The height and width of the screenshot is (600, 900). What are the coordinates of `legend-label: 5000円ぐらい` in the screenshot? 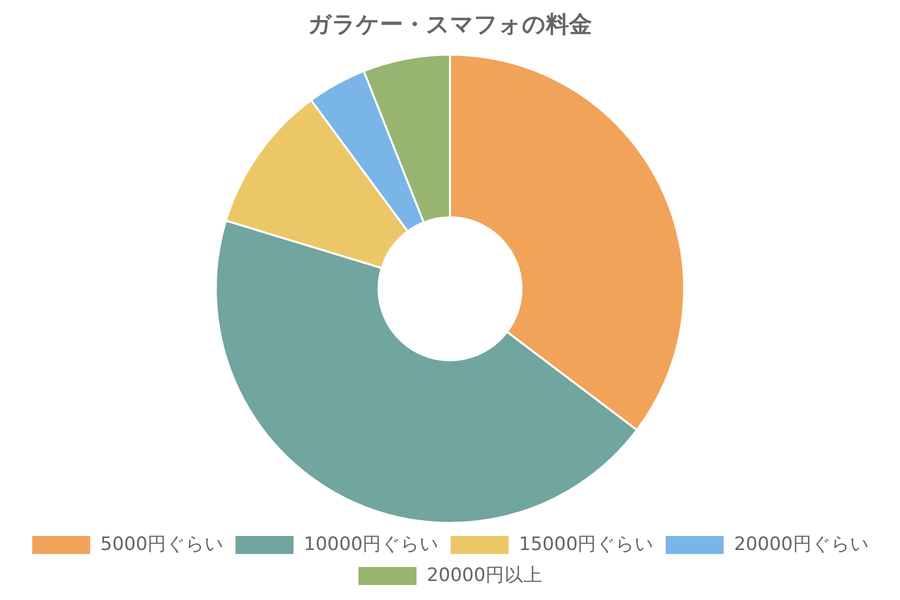 It's located at (162, 544).